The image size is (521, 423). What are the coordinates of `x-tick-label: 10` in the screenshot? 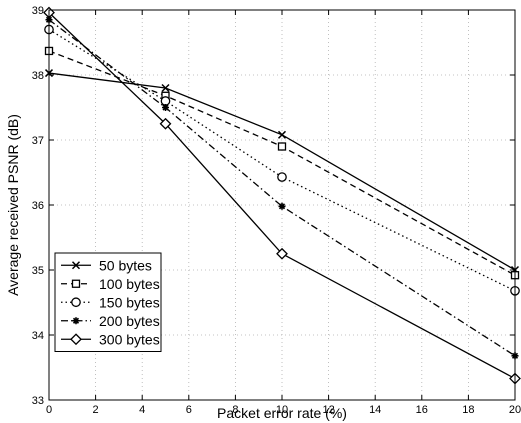 It's located at (282, 410).